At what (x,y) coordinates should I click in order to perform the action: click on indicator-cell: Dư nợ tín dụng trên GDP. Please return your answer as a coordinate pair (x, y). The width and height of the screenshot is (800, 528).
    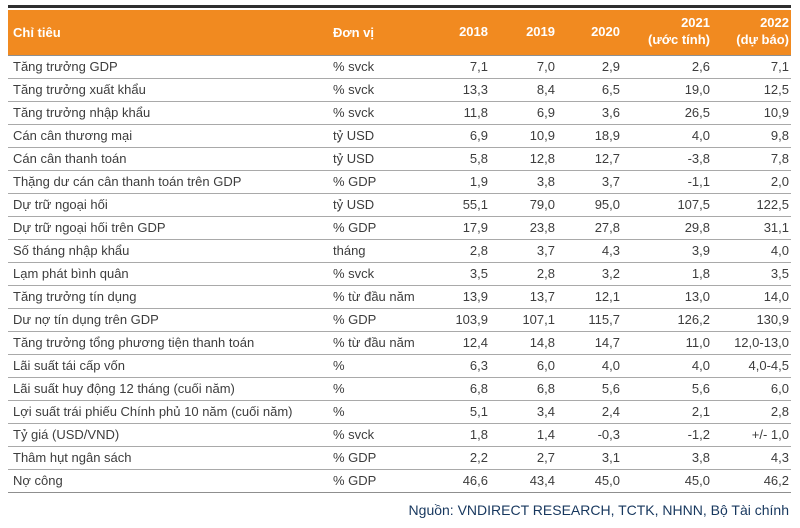
    Looking at the image, I should click on (170, 320).